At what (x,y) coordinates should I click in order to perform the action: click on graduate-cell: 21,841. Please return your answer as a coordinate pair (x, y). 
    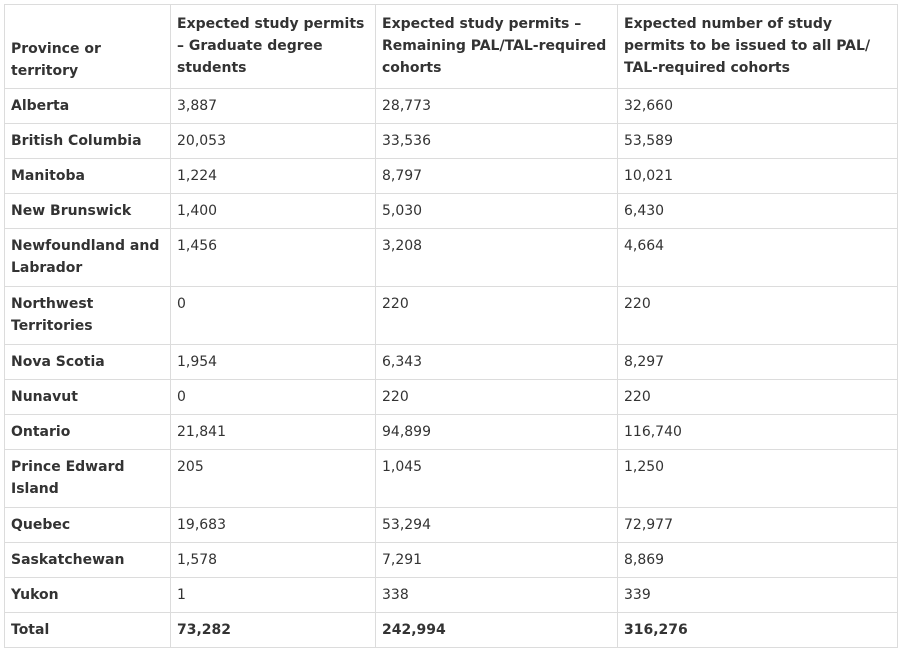
    Looking at the image, I should click on (273, 432).